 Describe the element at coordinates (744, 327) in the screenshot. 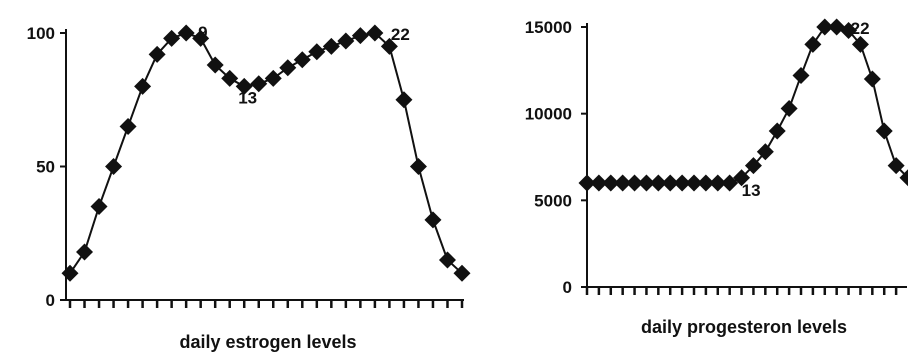

I see `x-axis-label: daily progesteron levels` at that location.